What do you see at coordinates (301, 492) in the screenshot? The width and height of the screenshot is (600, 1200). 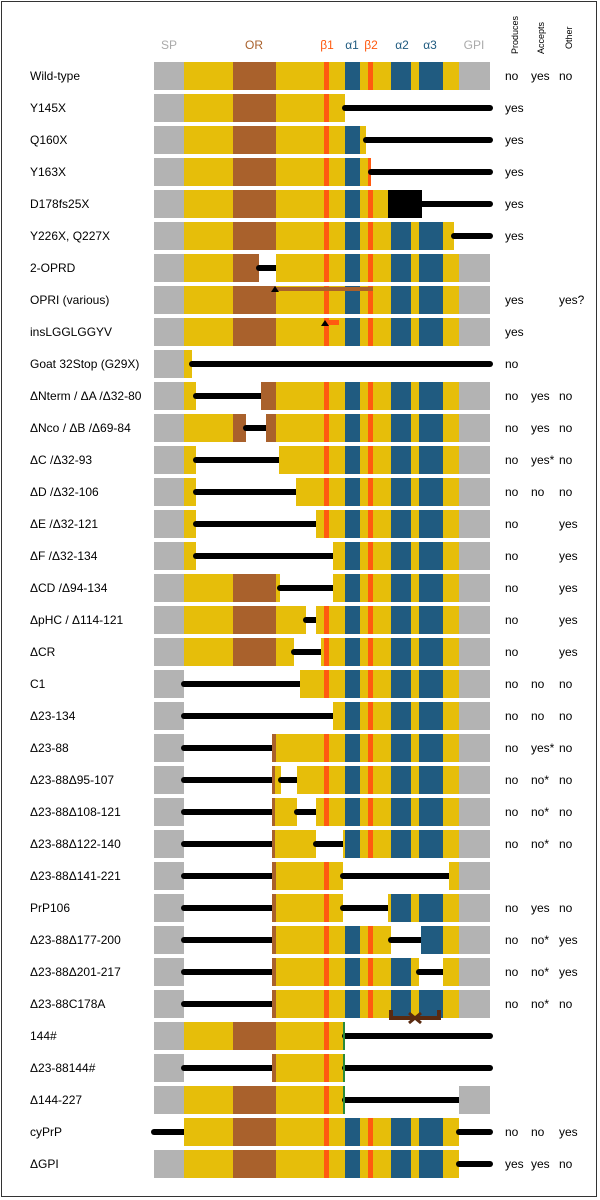 I see `construct-row: ΔD /Δ32-106 no no no` at bounding box center [301, 492].